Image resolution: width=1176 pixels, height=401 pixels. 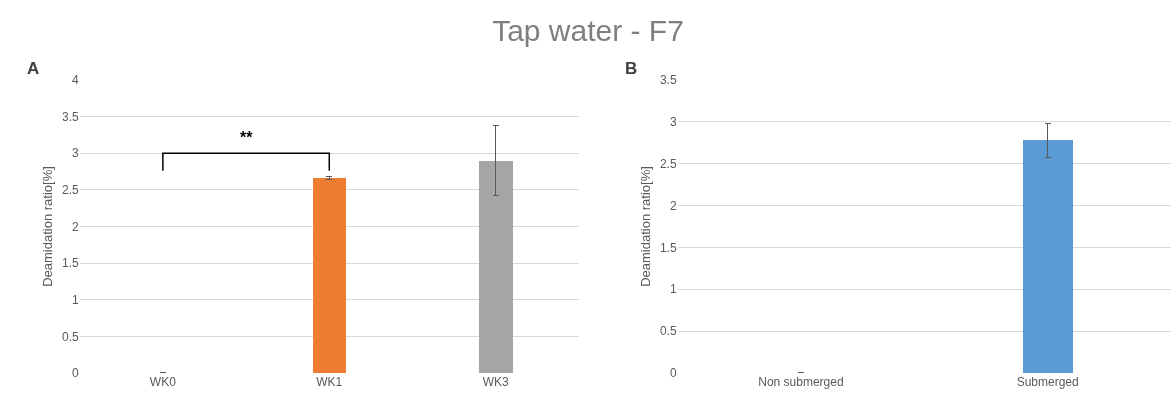 I want to click on x-tick-label: WK3, so click(x=496, y=382).